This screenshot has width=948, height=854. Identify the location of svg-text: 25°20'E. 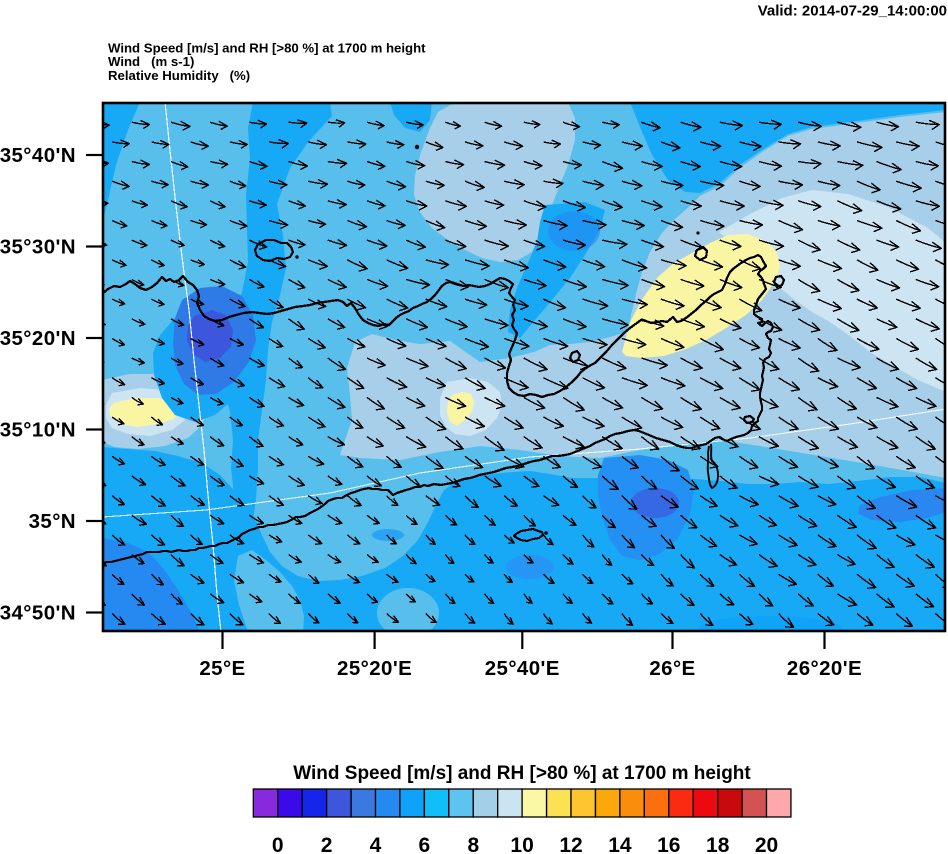
(374, 668).